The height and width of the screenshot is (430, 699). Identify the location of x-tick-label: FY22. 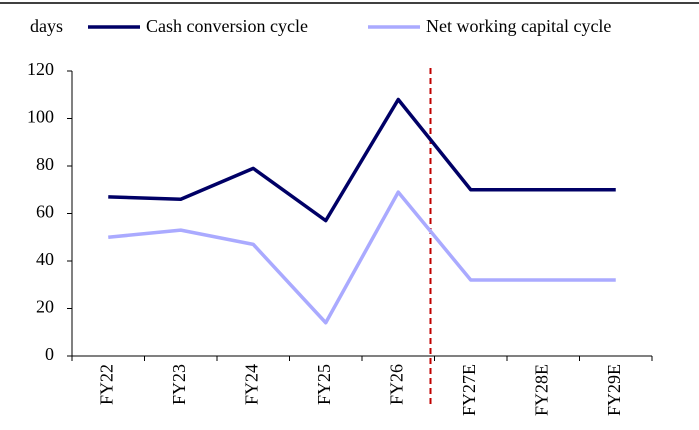
(106, 384).